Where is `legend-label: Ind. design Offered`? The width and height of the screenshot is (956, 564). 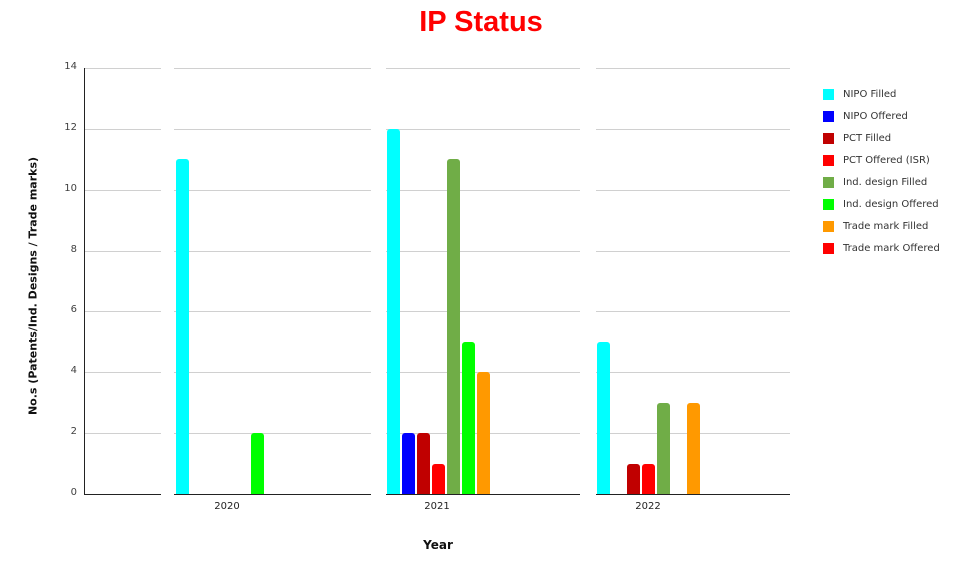
legend-label: Ind. design Offered is located at coordinates (891, 204).